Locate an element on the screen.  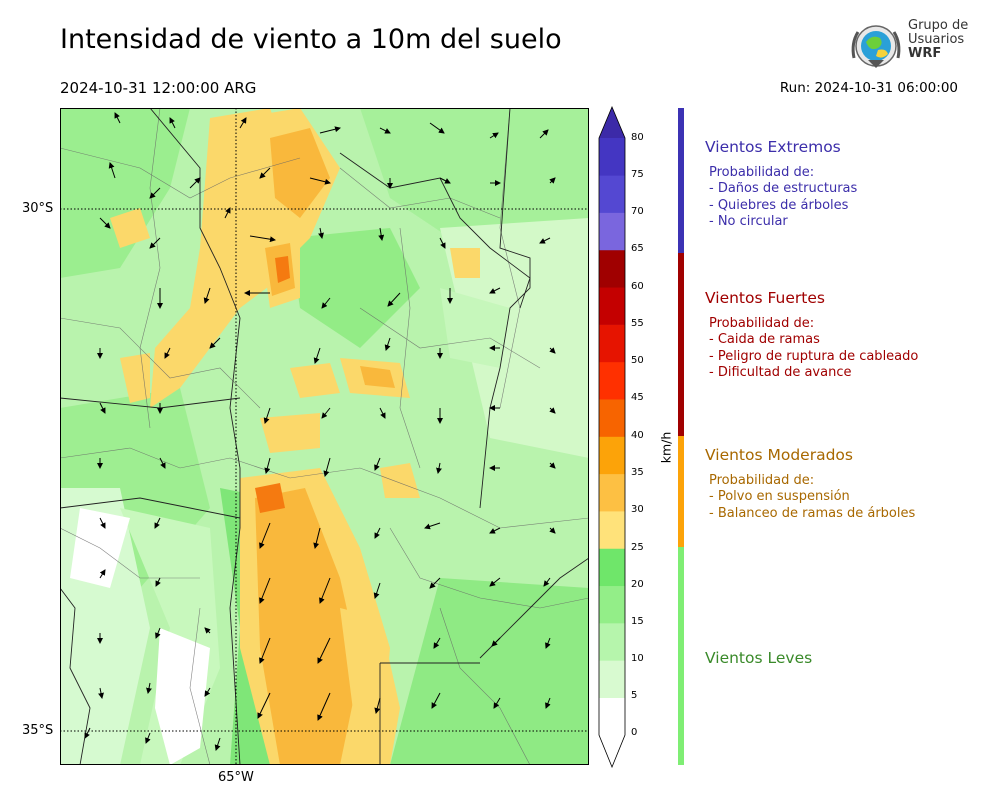
page-title: Intensidad de viento a 10m del suelo is located at coordinates (311, 39).